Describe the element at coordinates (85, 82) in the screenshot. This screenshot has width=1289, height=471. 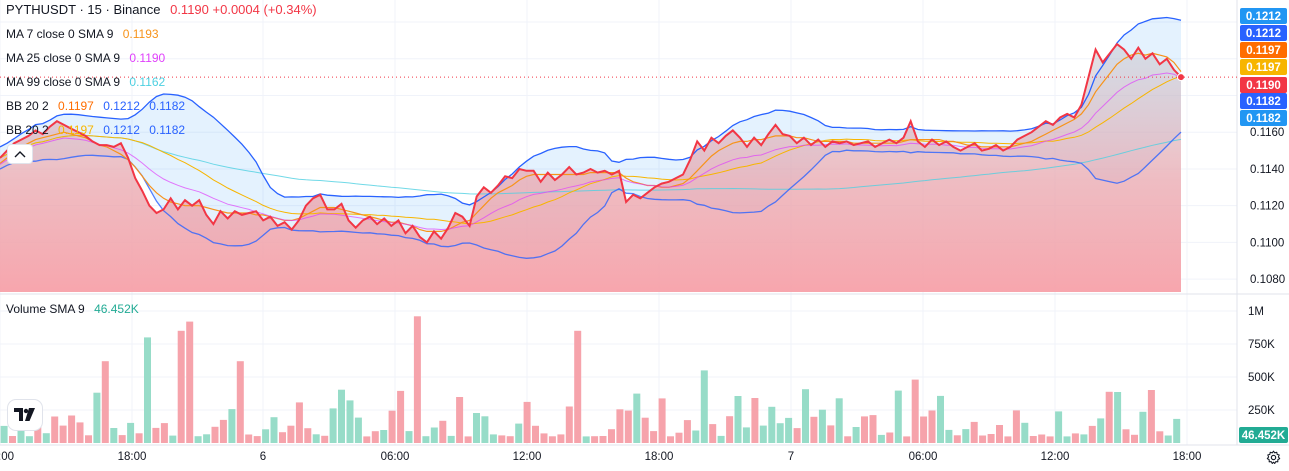
I see `indicator-legend-ma99: MA 99 close 0 SMA 9 0.1162` at that location.